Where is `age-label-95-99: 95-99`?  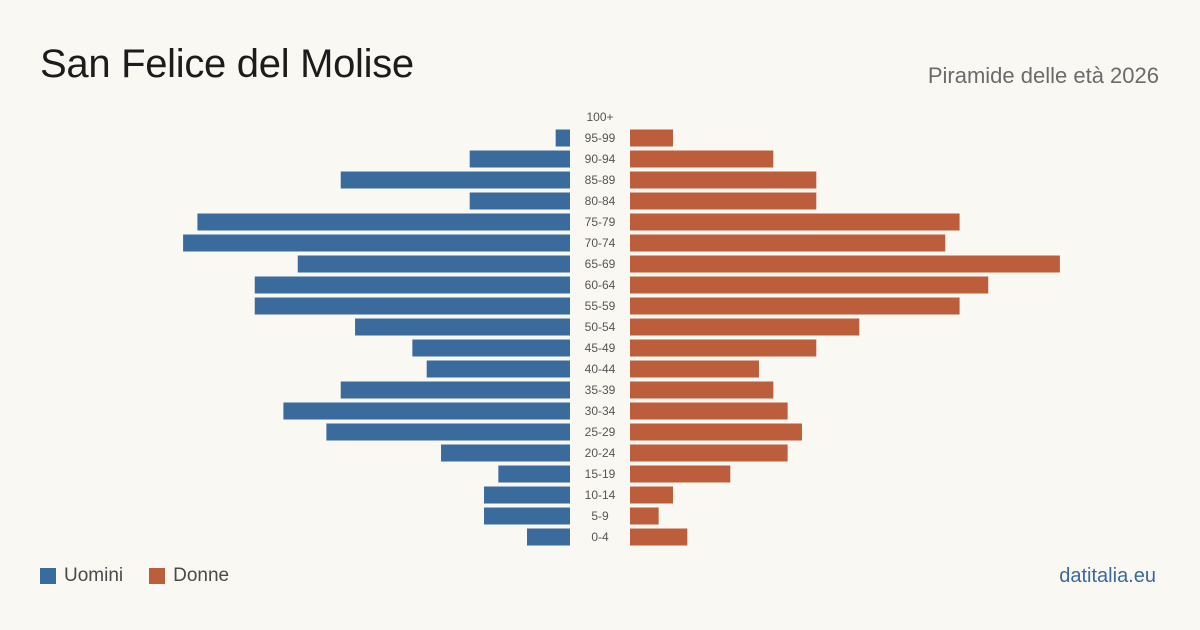
age-label-95-99: 95-99 is located at coordinates (600, 138).